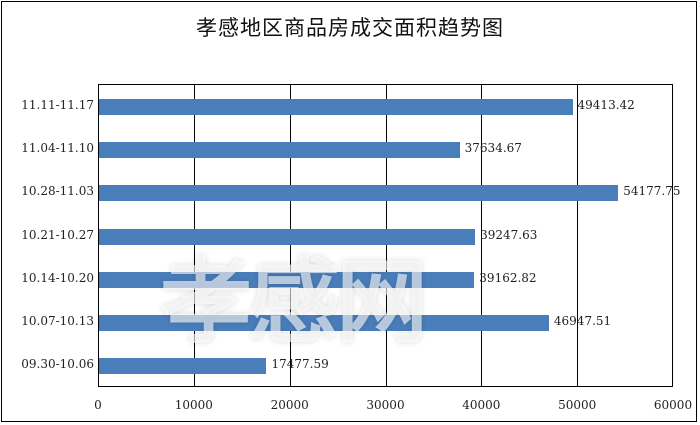  What do you see at coordinates (57, 234) in the screenshot?
I see `category-label: 10.21-10.27` at bounding box center [57, 234].